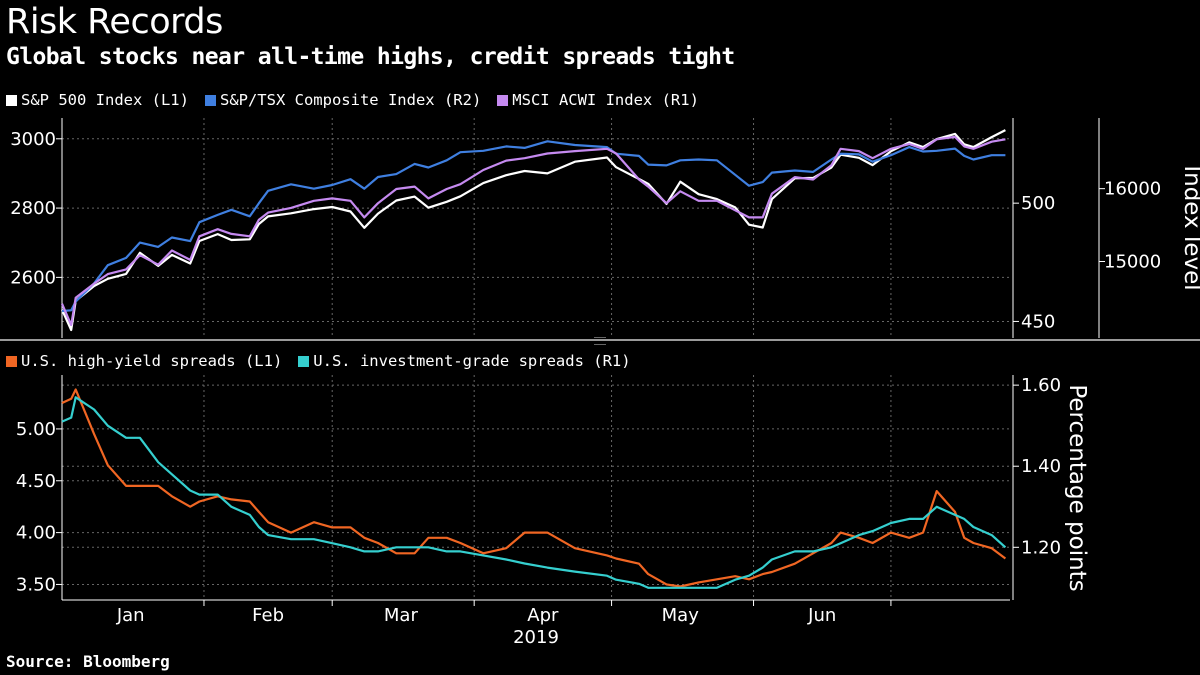  I want to click on x-tick-label: Feb, so click(268, 615).